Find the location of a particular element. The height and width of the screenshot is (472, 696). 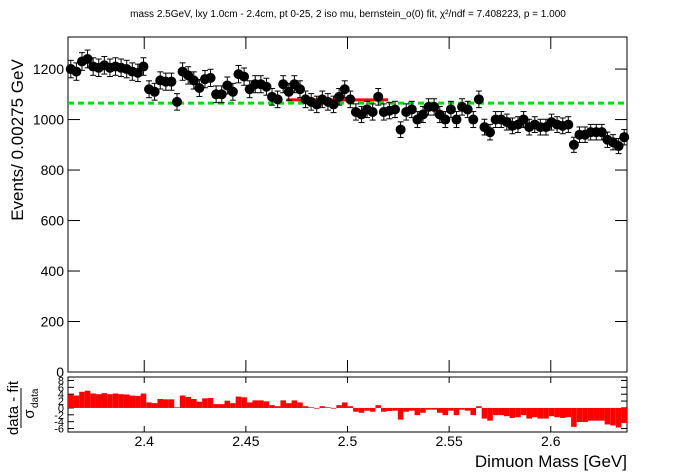

y-tick-label: -4 is located at coordinates (59, 423).